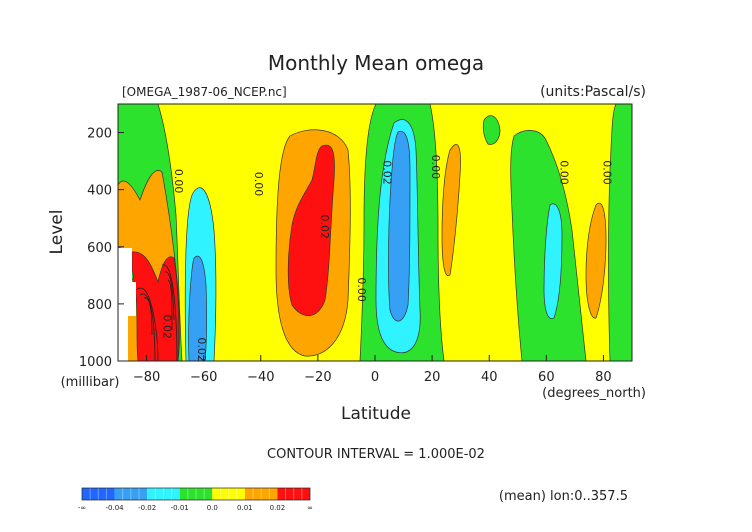 Image resolution: width=752 pixels, height=532 pixels. I want to click on x-axis: −80 −60 −40 −20 0 20 40 60 80, so click(372, 370).